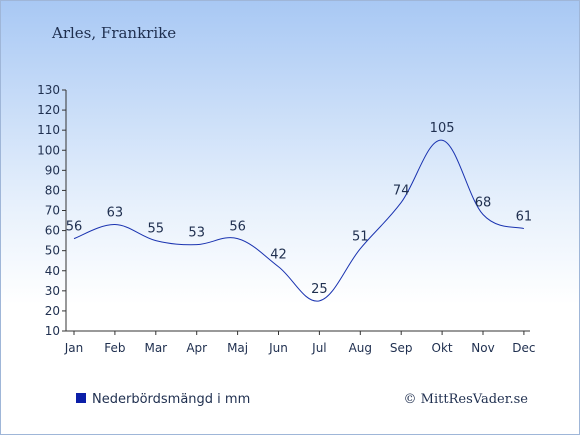  Describe the element at coordinates (52, 311) in the screenshot. I see `y-tick-label: 20` at that location.